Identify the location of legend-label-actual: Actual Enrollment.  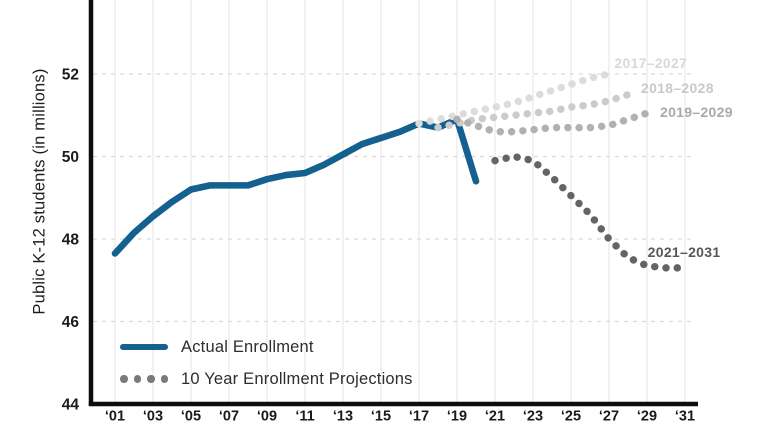
(247, 346).